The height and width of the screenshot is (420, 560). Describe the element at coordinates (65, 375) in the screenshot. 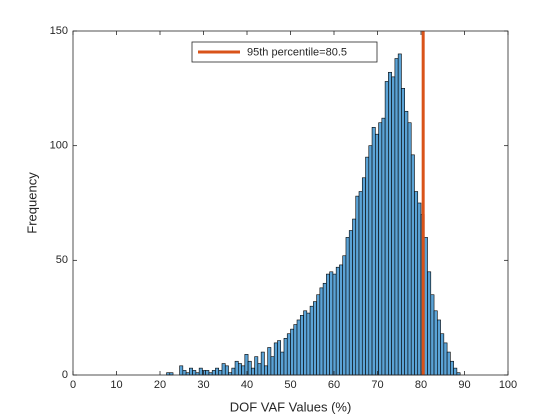

I see `y-tick-label: 0` at that location.